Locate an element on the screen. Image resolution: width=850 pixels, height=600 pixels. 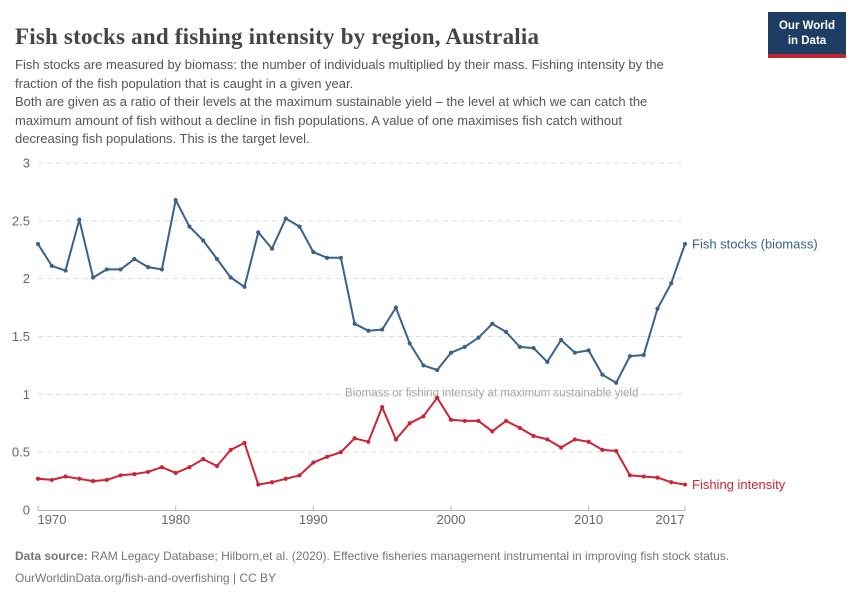
y-axis-tick-label: 2 is located at coordinates (26, 278).